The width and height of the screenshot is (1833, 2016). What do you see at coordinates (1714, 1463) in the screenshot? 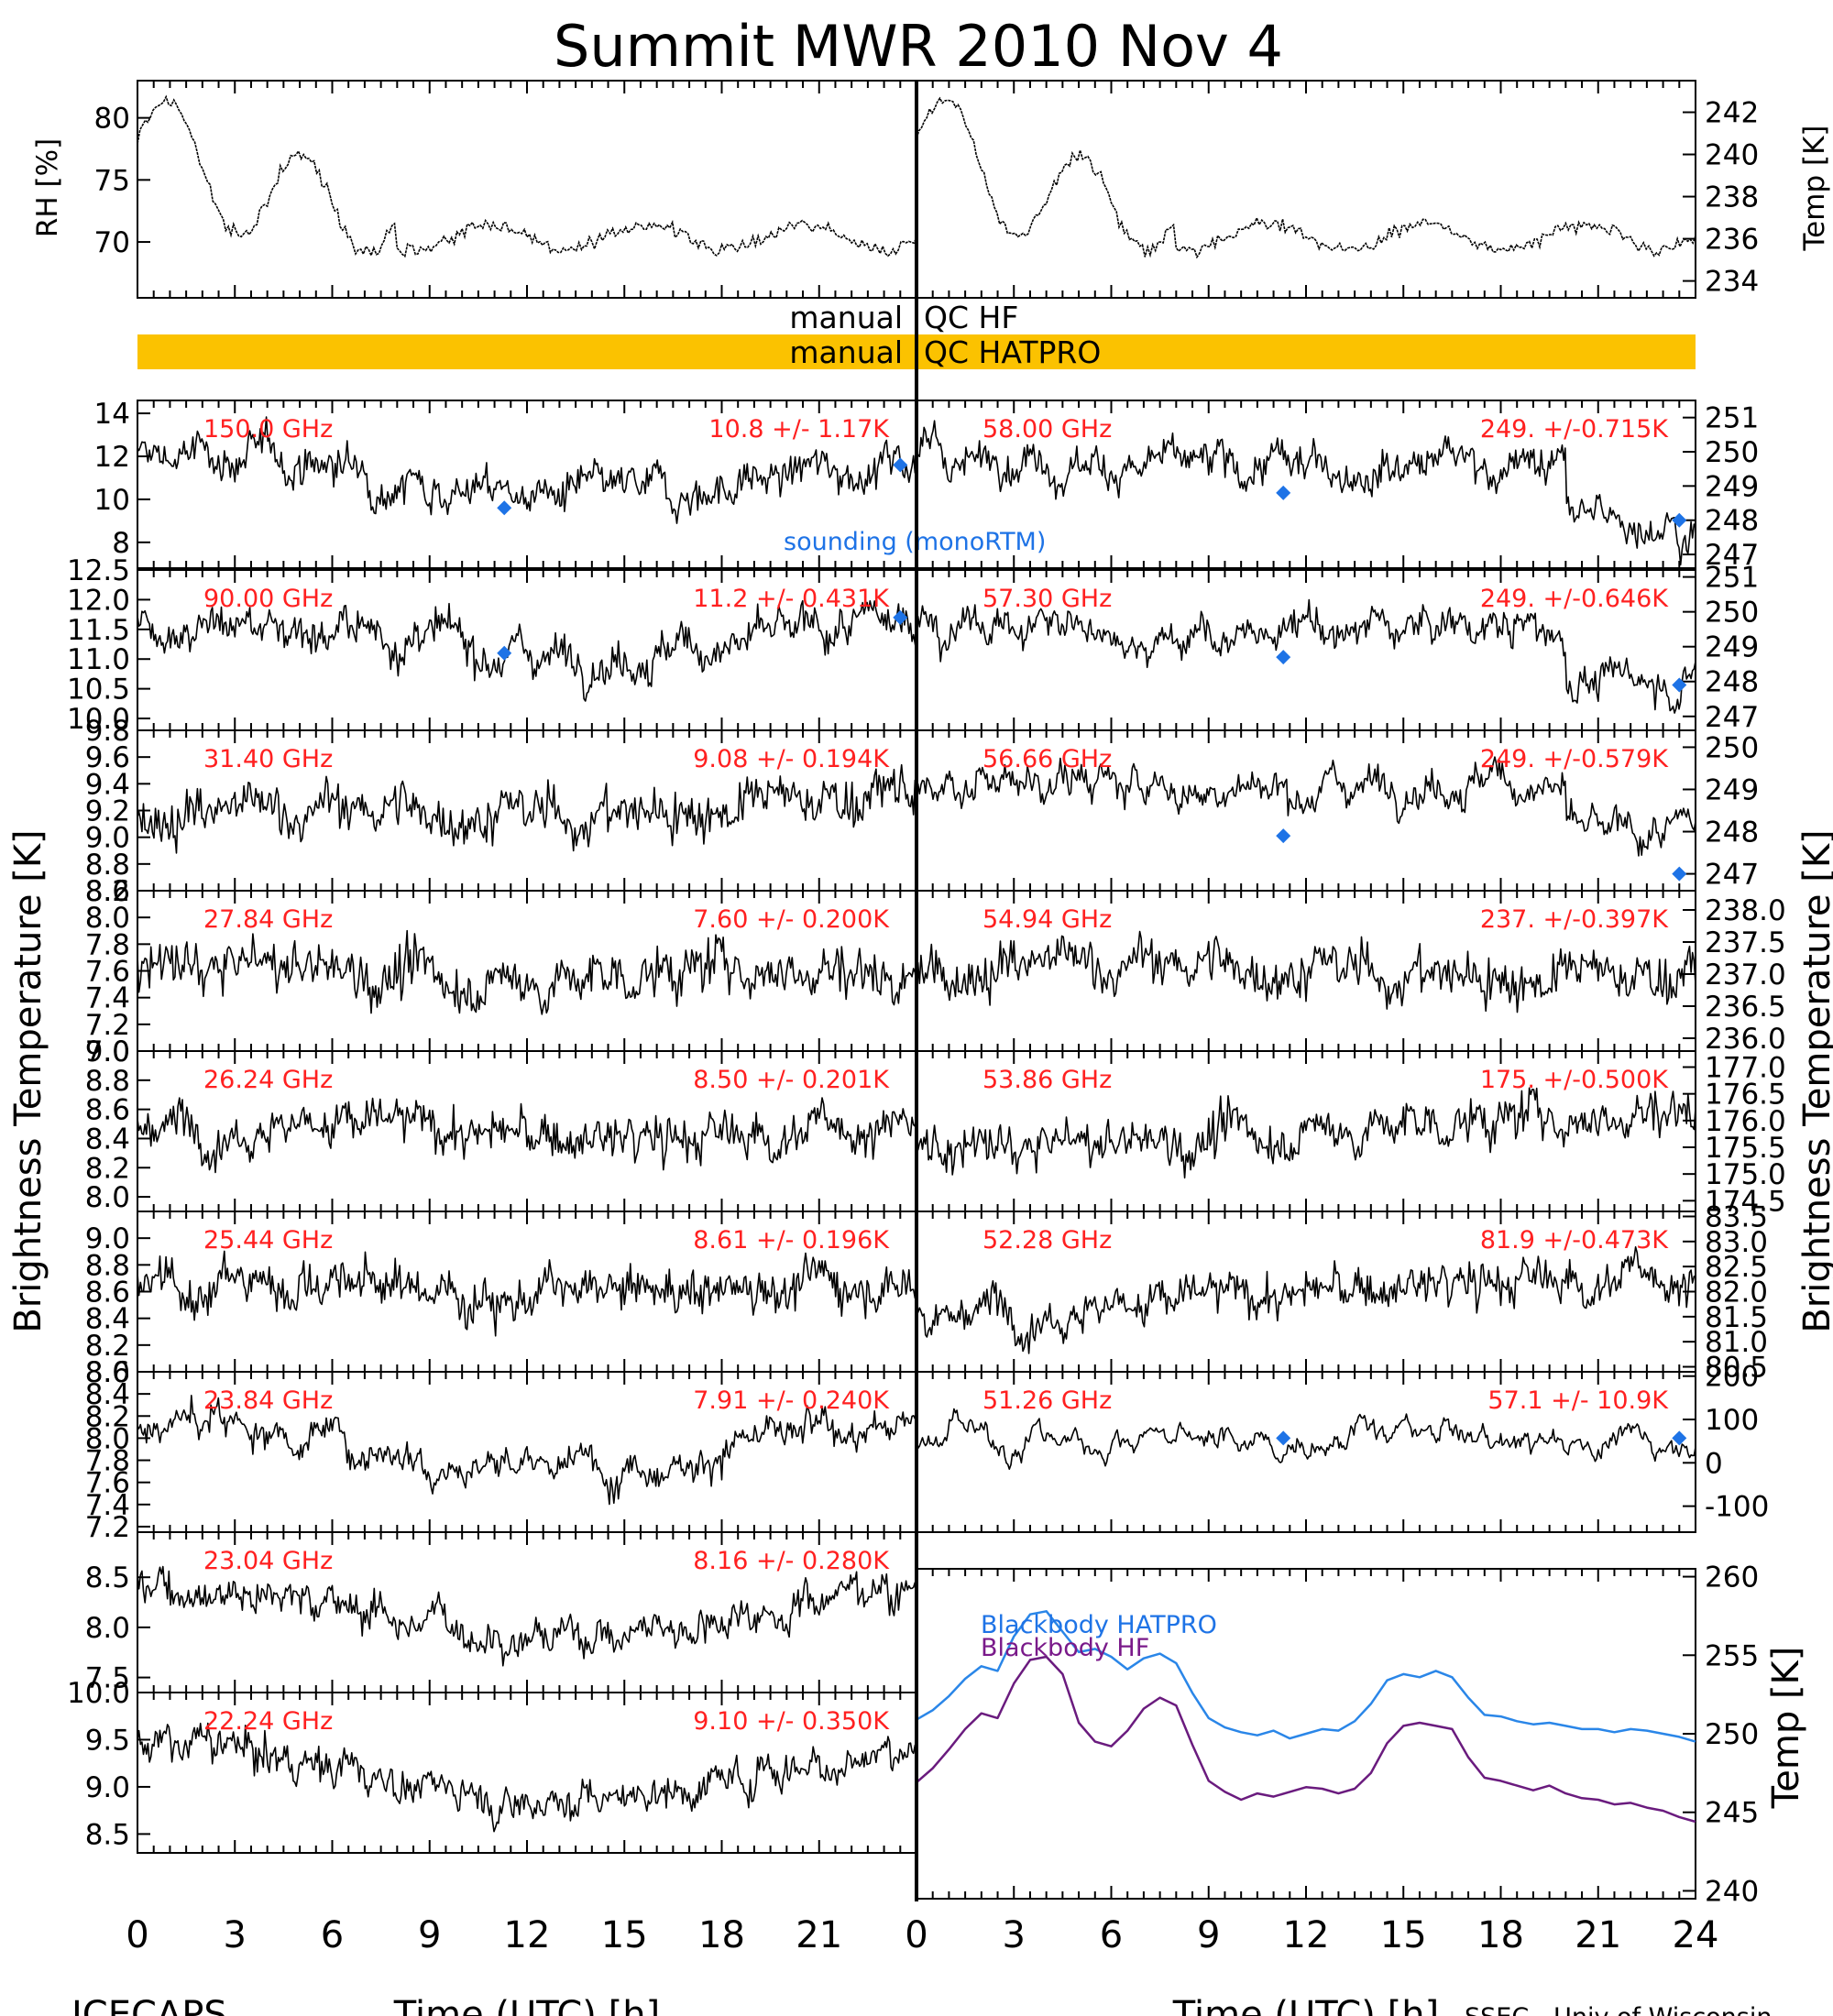
I see `y-tick-label: 0` at bounding box center [1714, 1463].